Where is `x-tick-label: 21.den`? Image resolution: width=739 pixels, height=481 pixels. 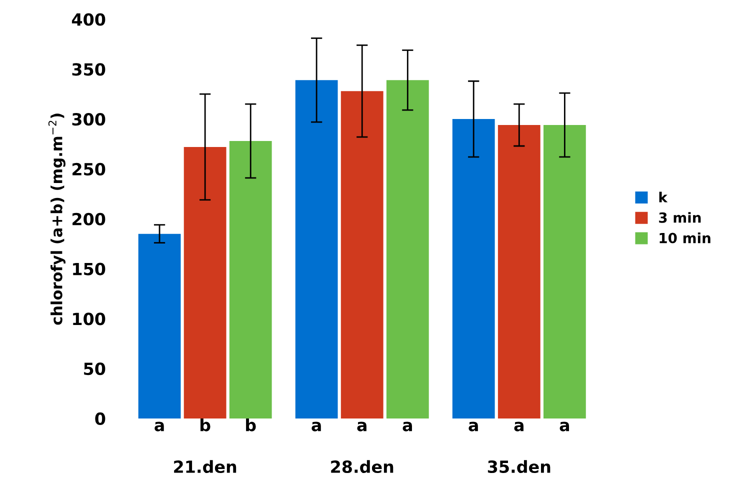
x-tick-label: 21.den is located at coordinates (205, 467).